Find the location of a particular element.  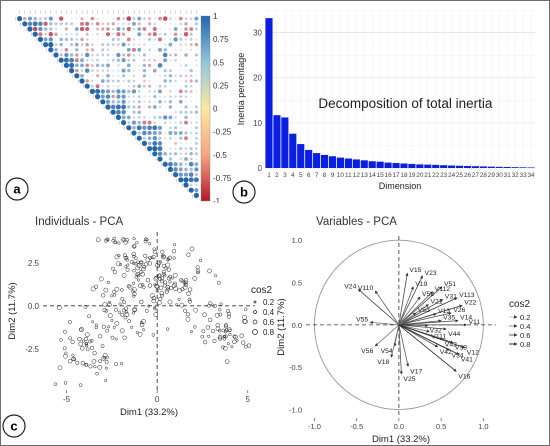

panel-c-badge: c is located at coordinates (14, 426).